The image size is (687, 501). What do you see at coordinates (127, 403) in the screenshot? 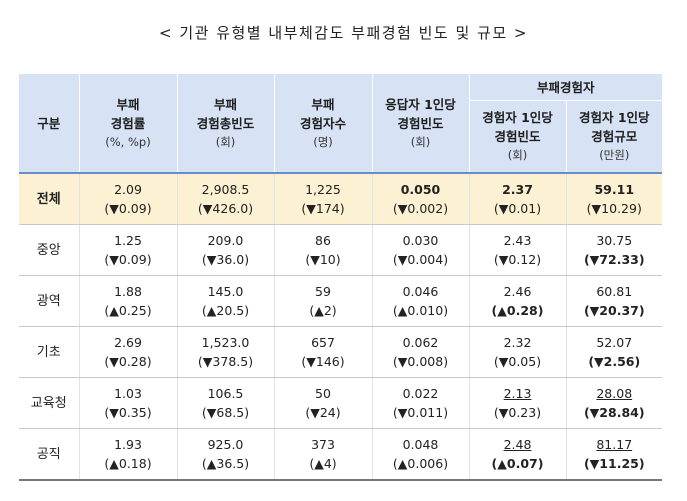
I see `cell: 1.03 (▼0.35)` at bounding box center [127, 403].